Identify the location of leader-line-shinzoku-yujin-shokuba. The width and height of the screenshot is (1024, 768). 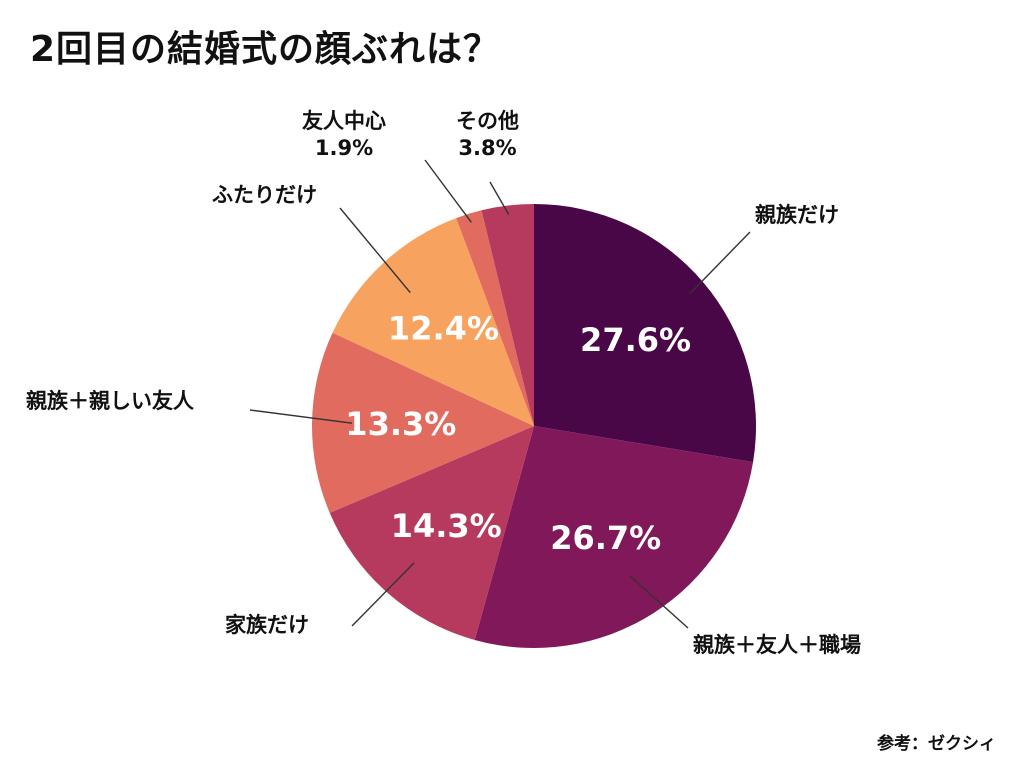
(659, 602).